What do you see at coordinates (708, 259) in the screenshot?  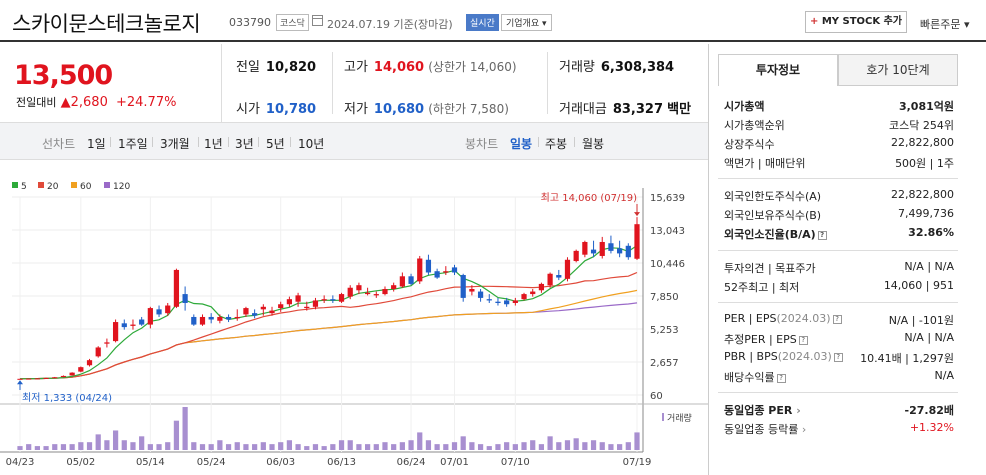 I see `panel-divider` at bounding box center [708, 259].